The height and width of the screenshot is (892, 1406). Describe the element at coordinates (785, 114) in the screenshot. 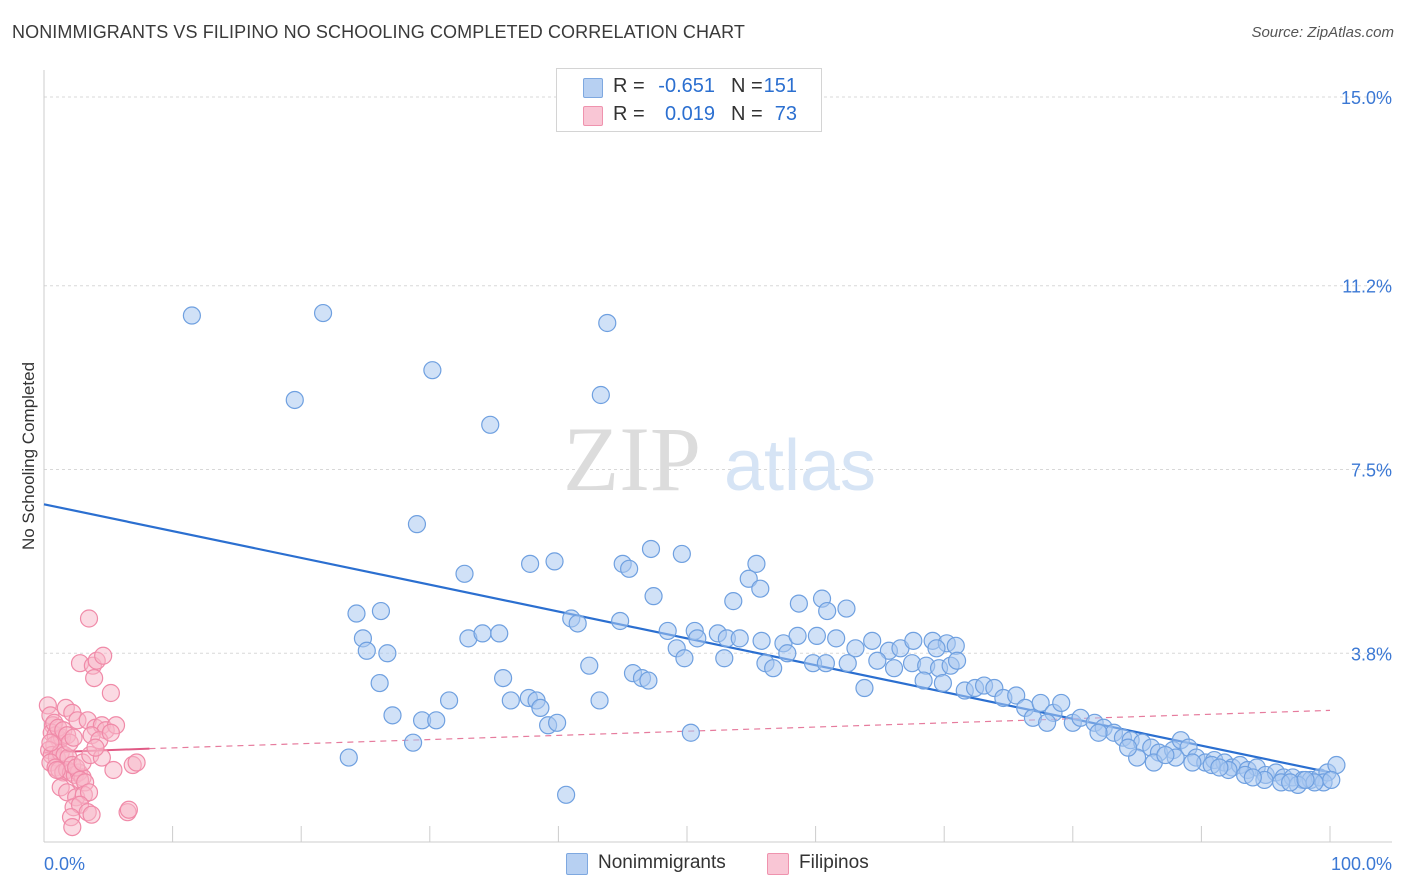

I see `legend-n-value: 73` at that location.